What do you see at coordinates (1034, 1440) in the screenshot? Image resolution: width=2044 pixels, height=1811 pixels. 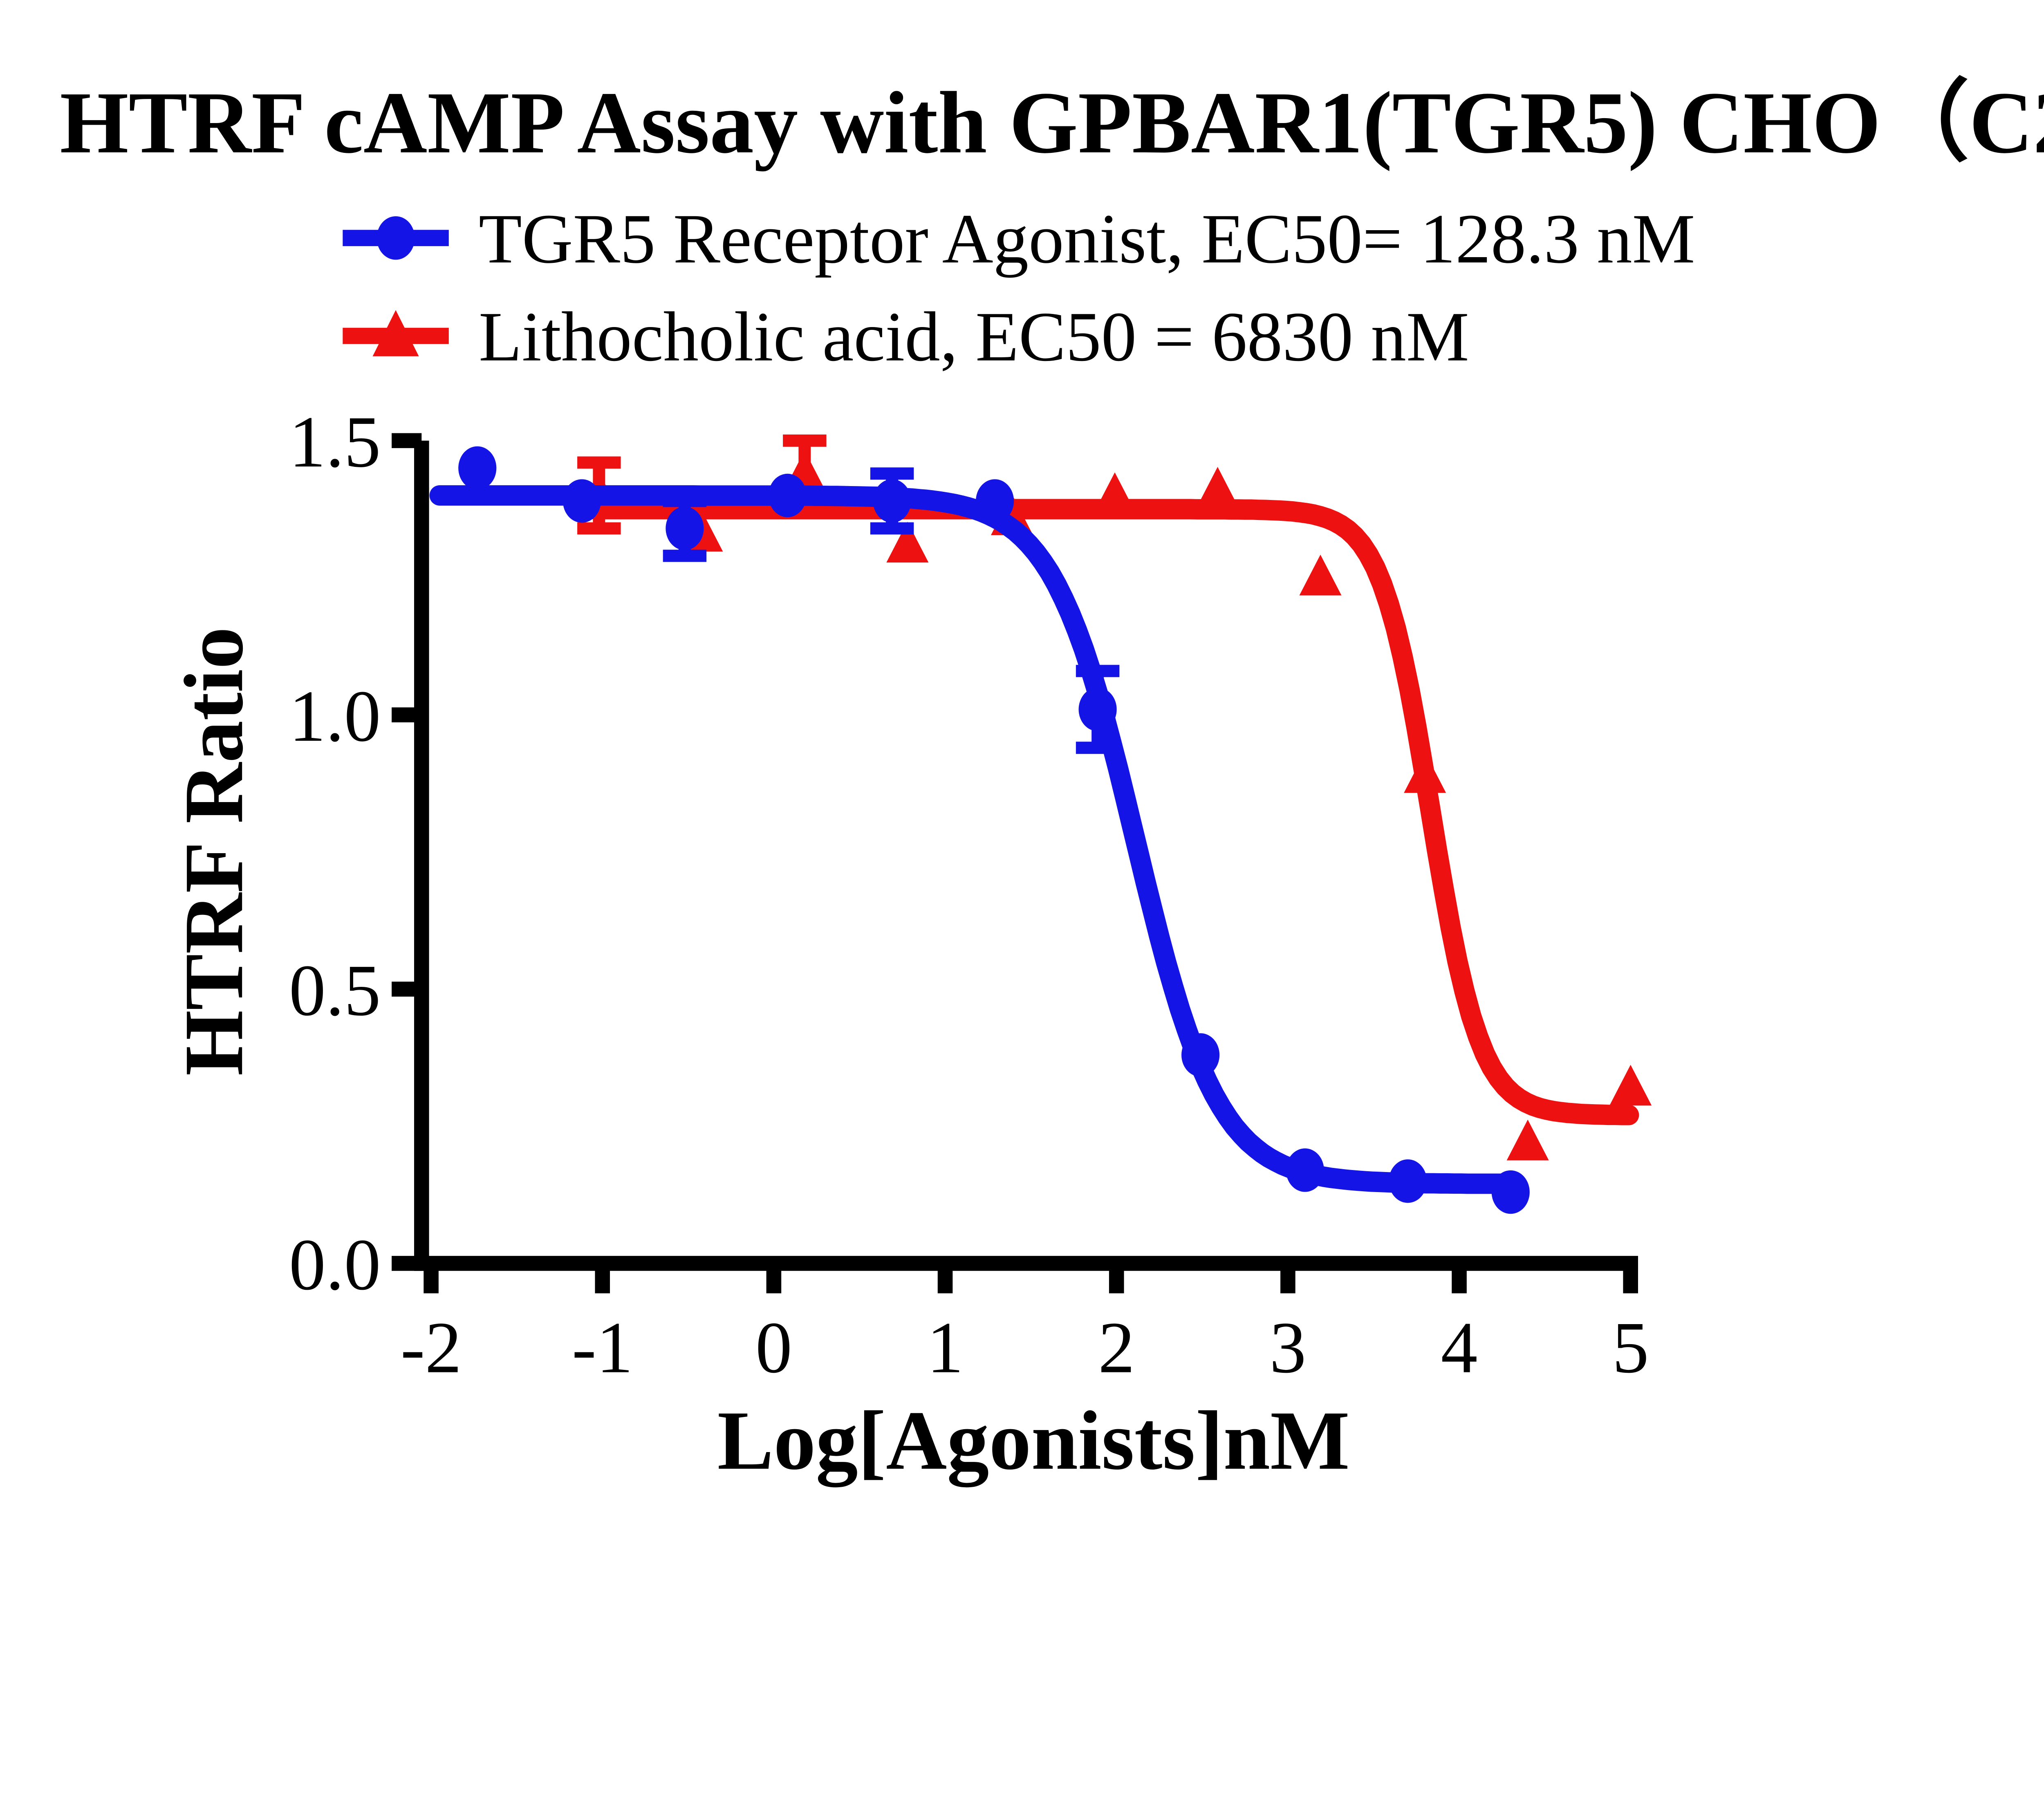 I see `x-axis-title: Log[Agonists]nM` at bounding box center [1034, 1440].